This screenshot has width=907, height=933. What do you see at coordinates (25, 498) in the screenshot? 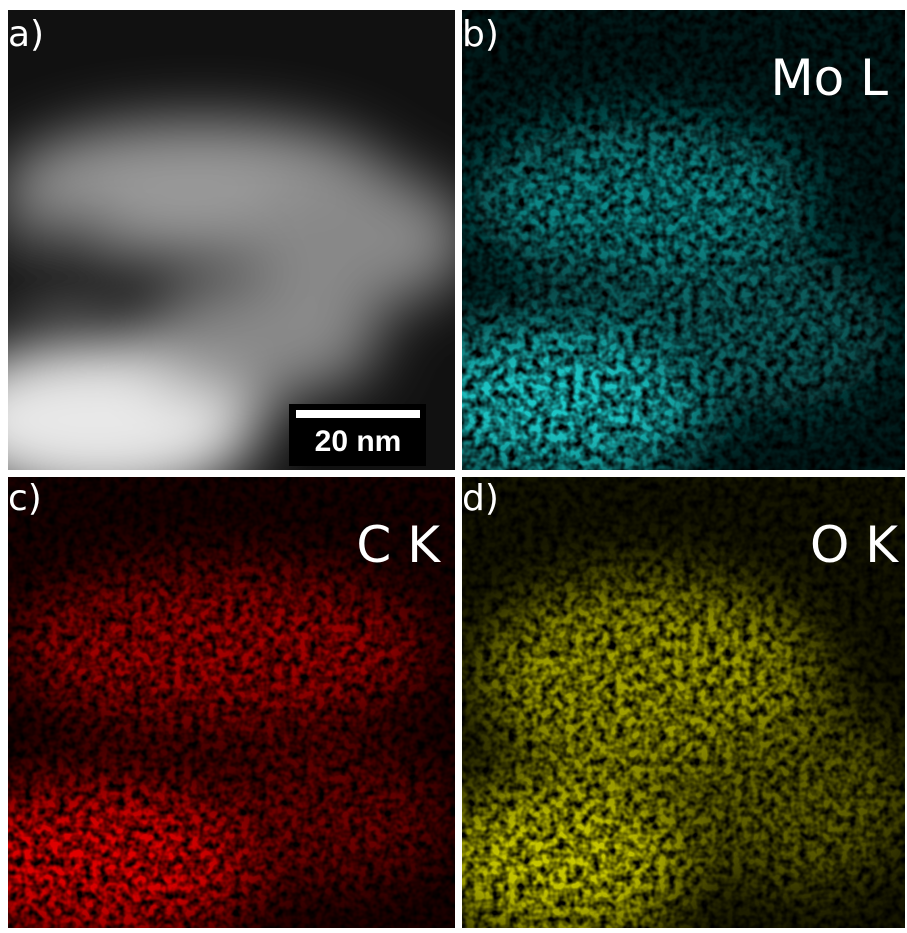
I see `panel-label: c)` at bounding box center [25, 498].